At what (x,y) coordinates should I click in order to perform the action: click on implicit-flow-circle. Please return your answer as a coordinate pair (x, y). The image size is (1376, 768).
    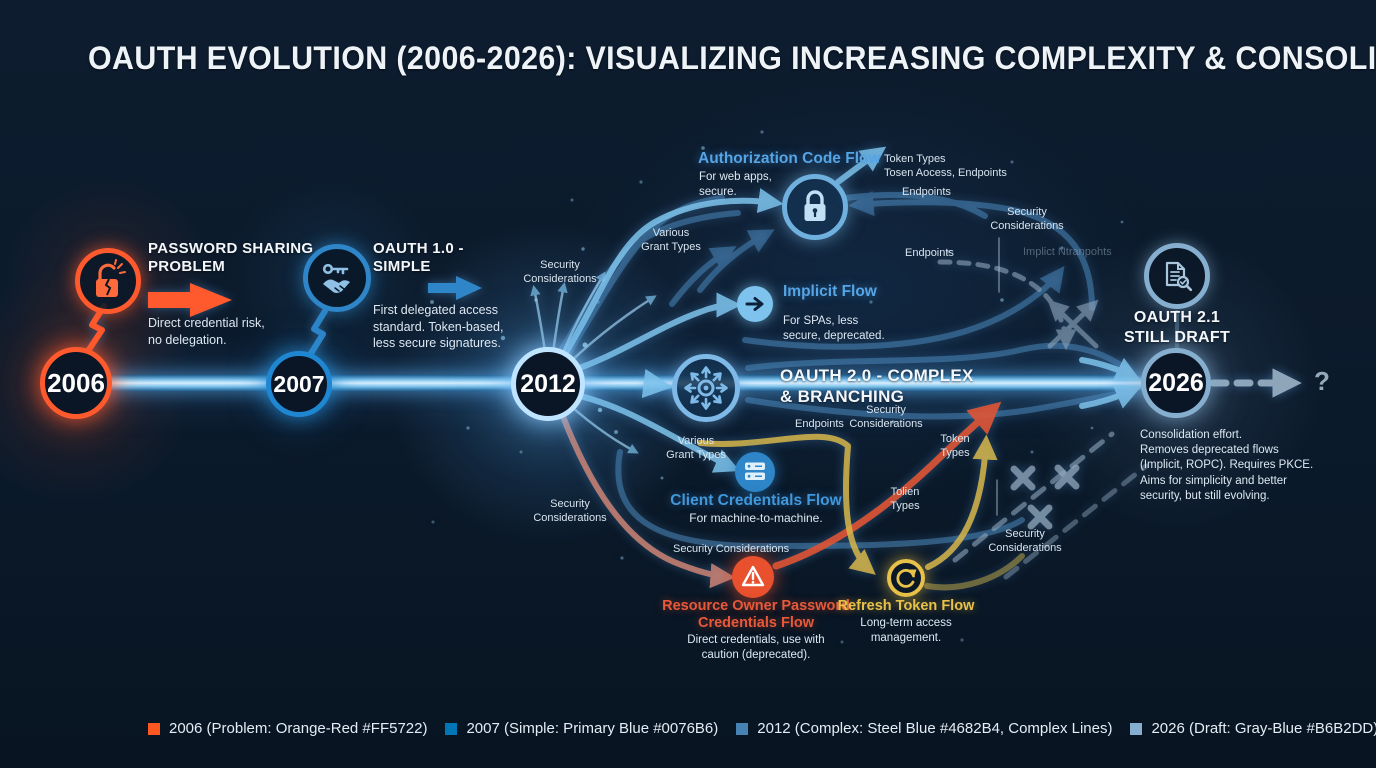
    Looking at the image, I should click on (755, 304).